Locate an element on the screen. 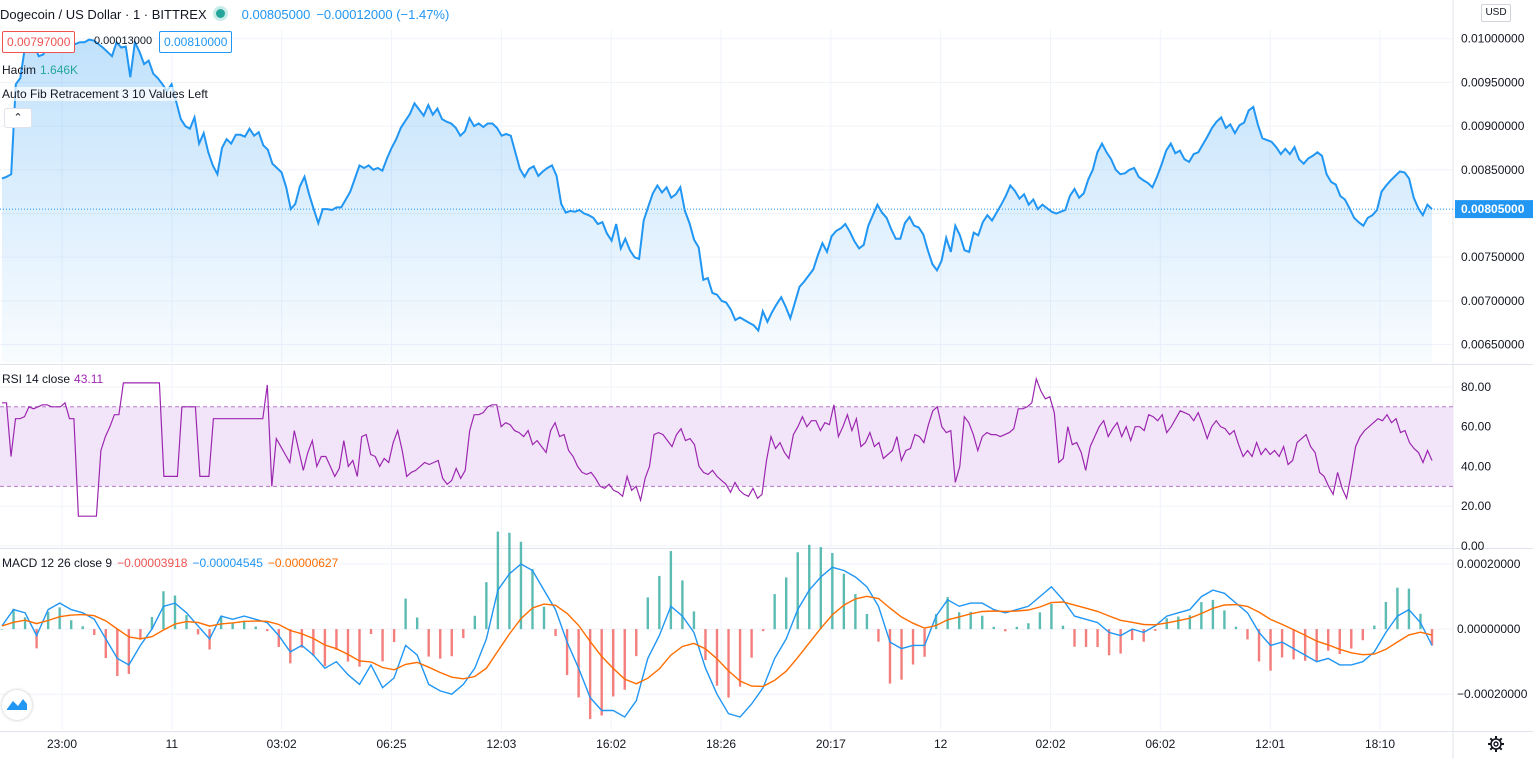 Image resolution: width=1533 pixels, height=759 pixels. collapse-legend-button: ⌃ is located at coordinates (18, 118).